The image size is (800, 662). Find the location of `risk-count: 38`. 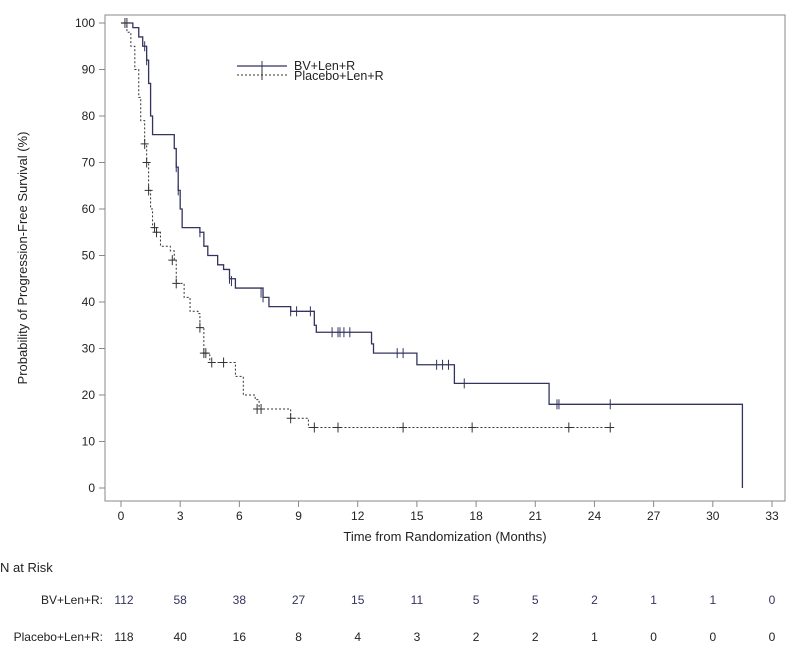

risk-count: 38 is located at coordinates (240, 600).